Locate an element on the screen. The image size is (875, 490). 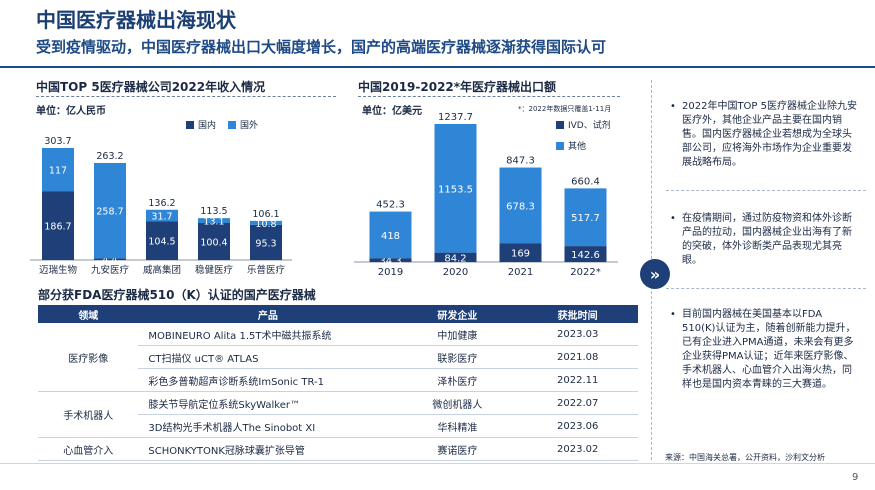
data-label: 10.8 is located at coordinates (265, 224).